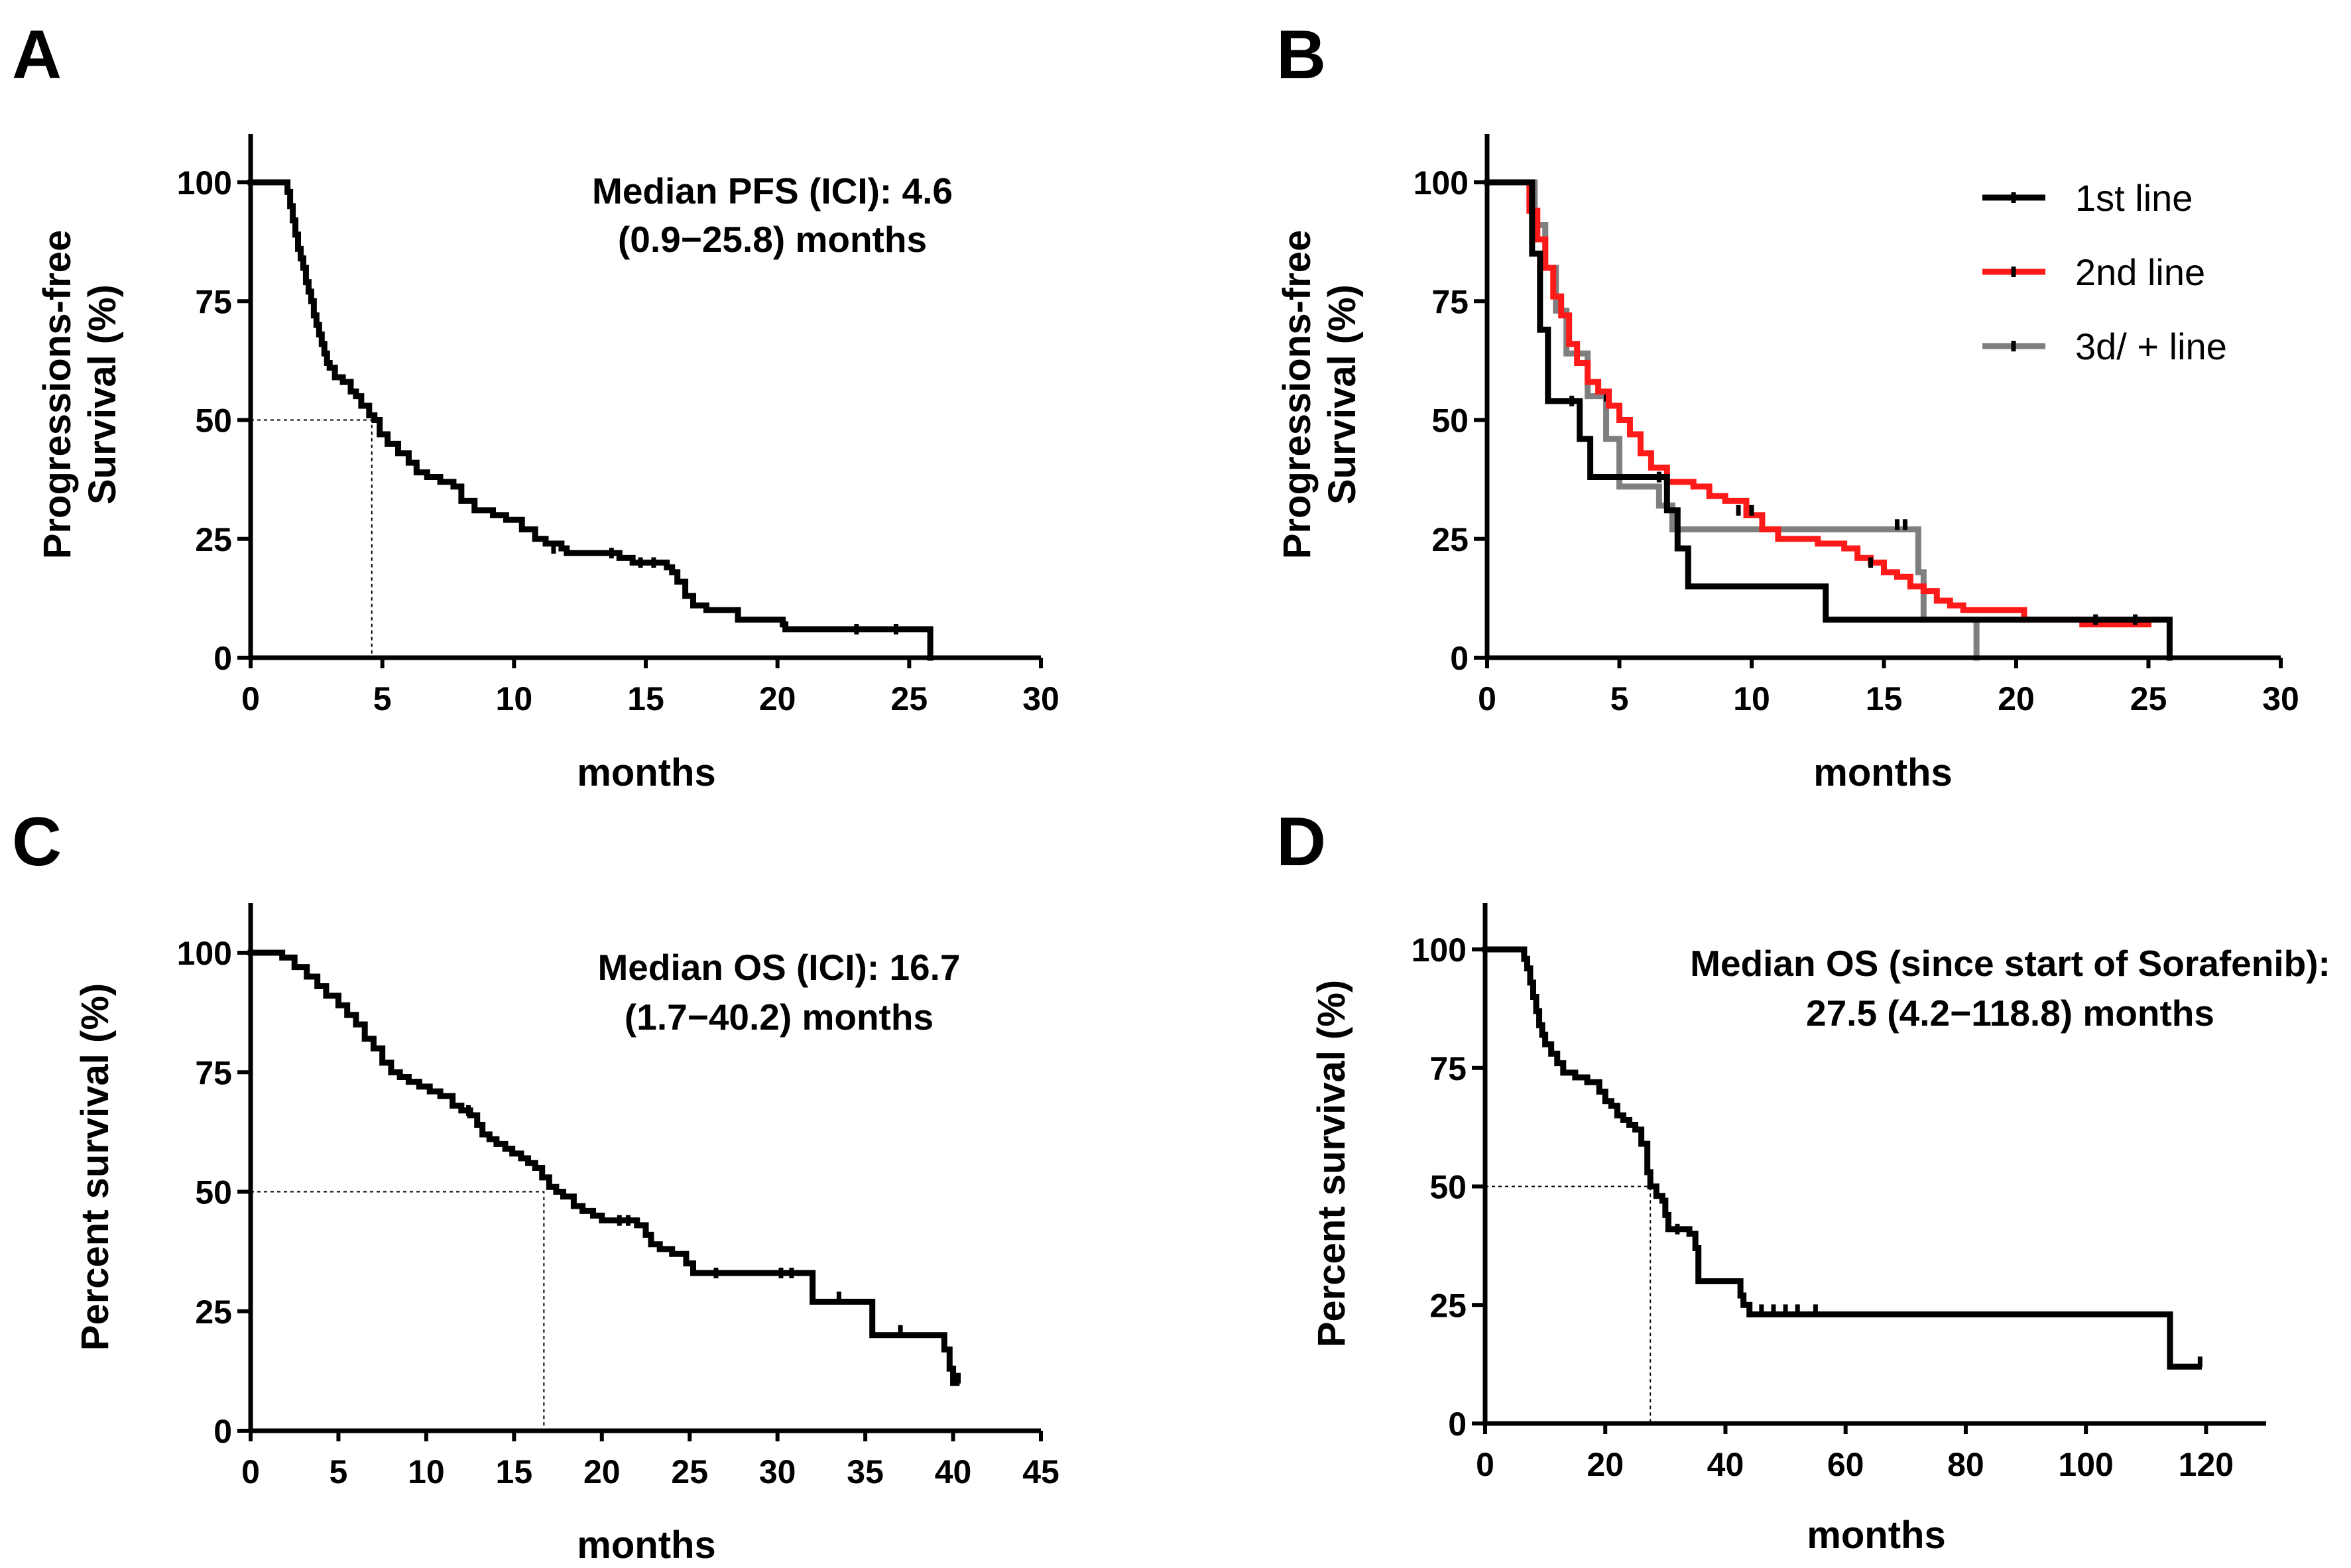 Image resolution: width=2351 pixels, height=1568 pixels. I want to click on panel-c-x-tick-label-5: 5, so click(339, 1471).